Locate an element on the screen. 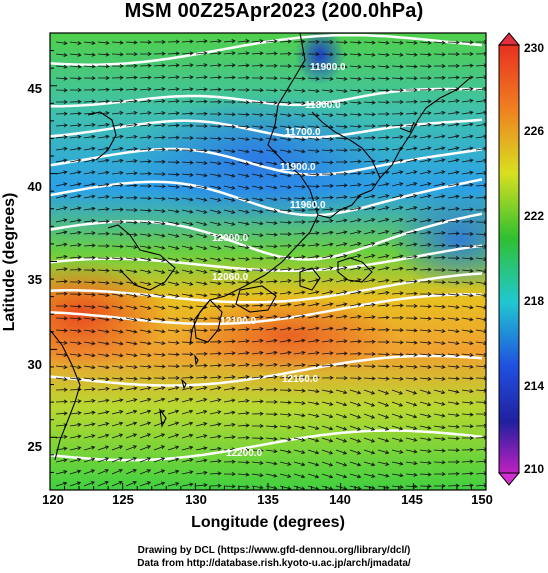 The image size is (548, 573). cool-region is located at coordinates (438, 240).